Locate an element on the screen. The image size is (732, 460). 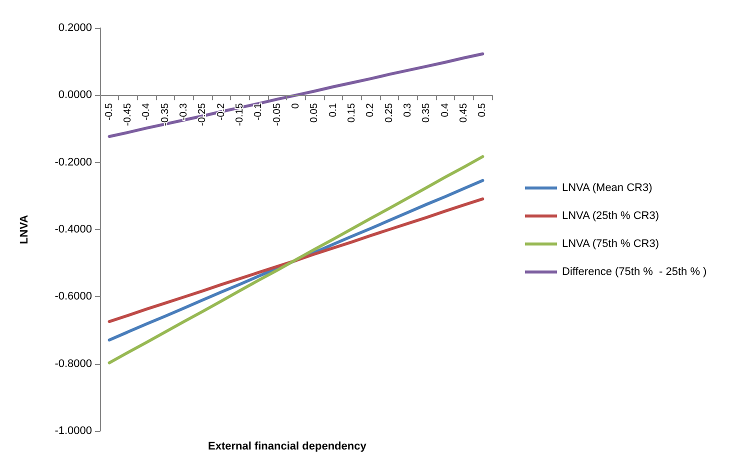
x-tick-label: -0.3 is located at coordinates (184, 111).